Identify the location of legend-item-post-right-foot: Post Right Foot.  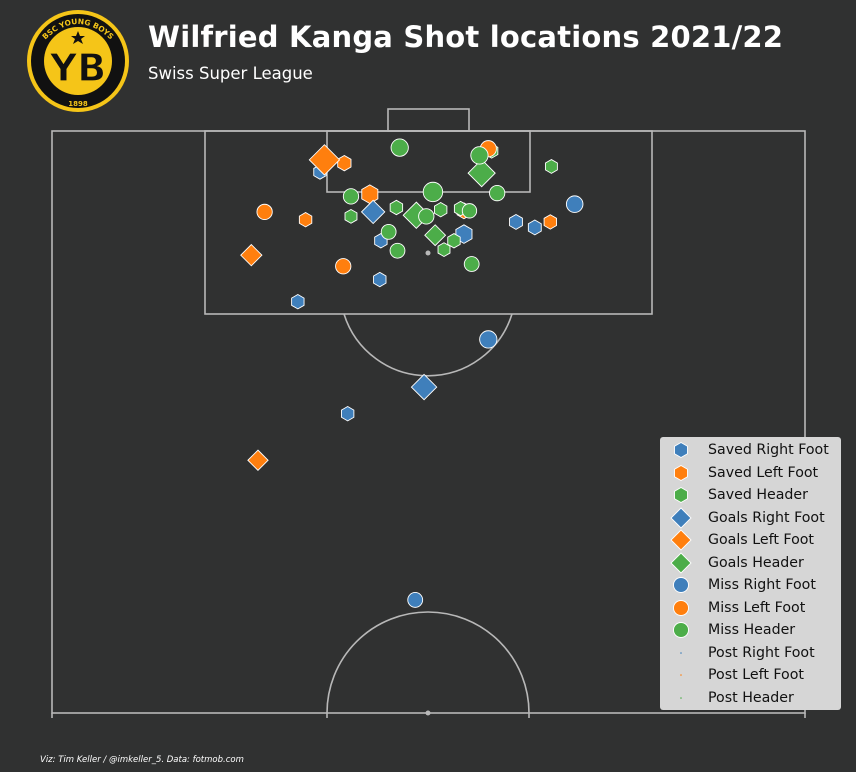
(750, 653).